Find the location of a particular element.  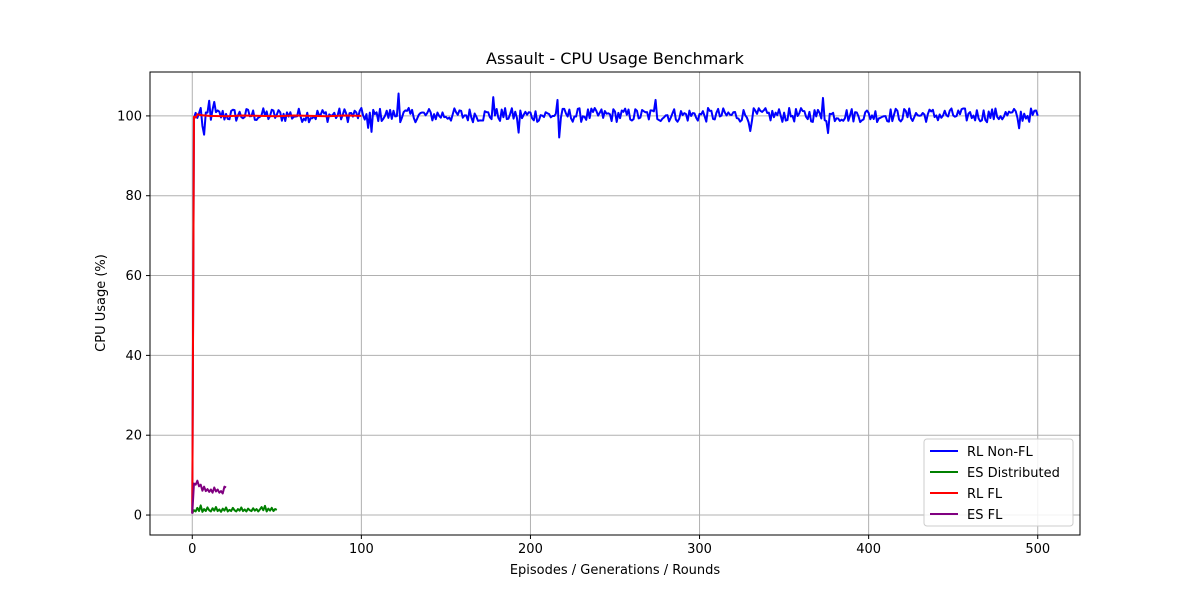

y-tick-label: 100 is located at coordinates (129, 116).